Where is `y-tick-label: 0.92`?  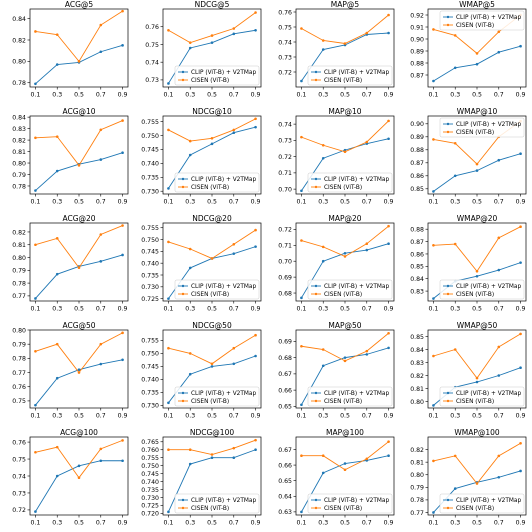
y-tick-label: 0.92 is located at coordinates (417, 15).